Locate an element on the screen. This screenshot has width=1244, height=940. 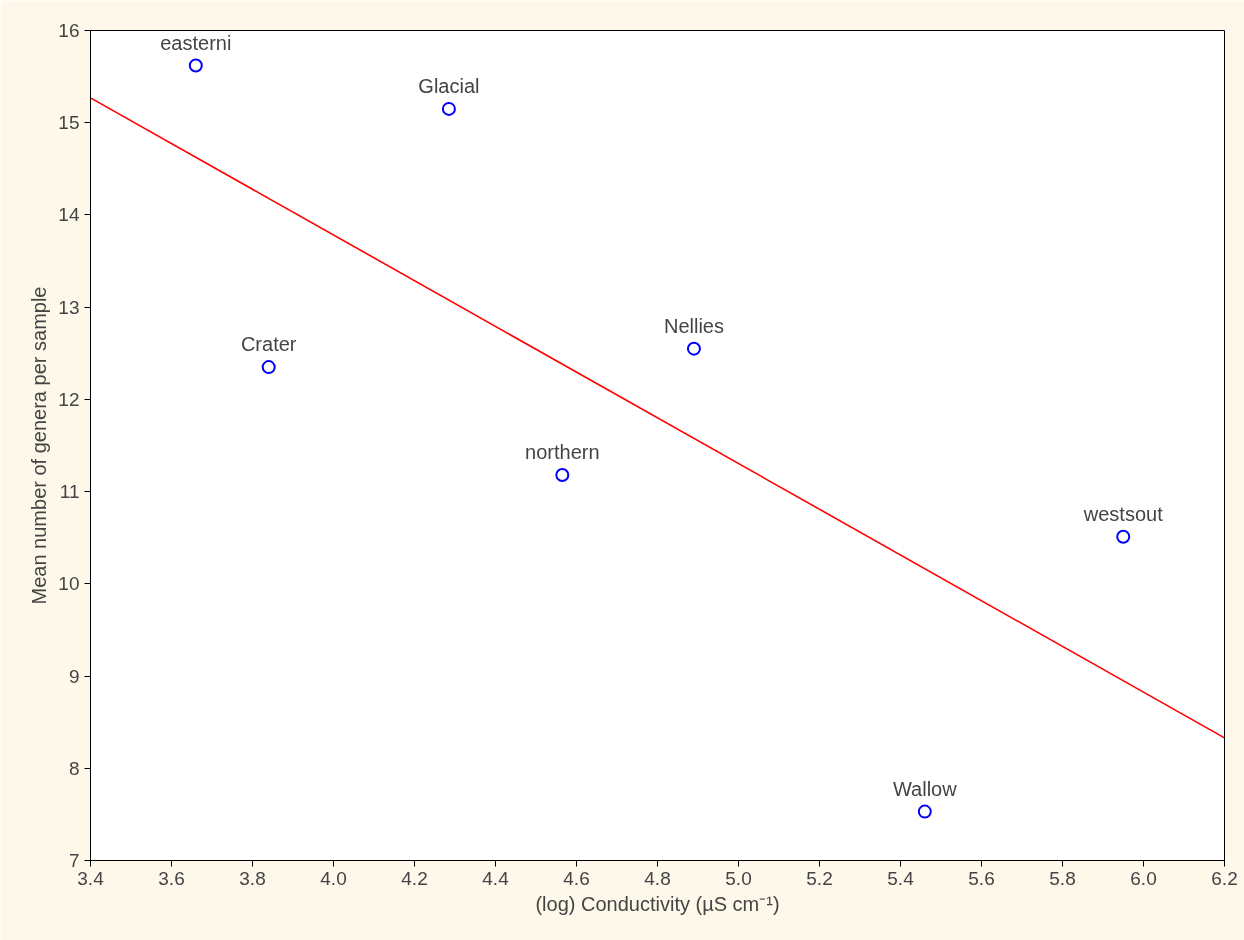
x-tick-label: 5.6 is located at coordinates (981, 878).